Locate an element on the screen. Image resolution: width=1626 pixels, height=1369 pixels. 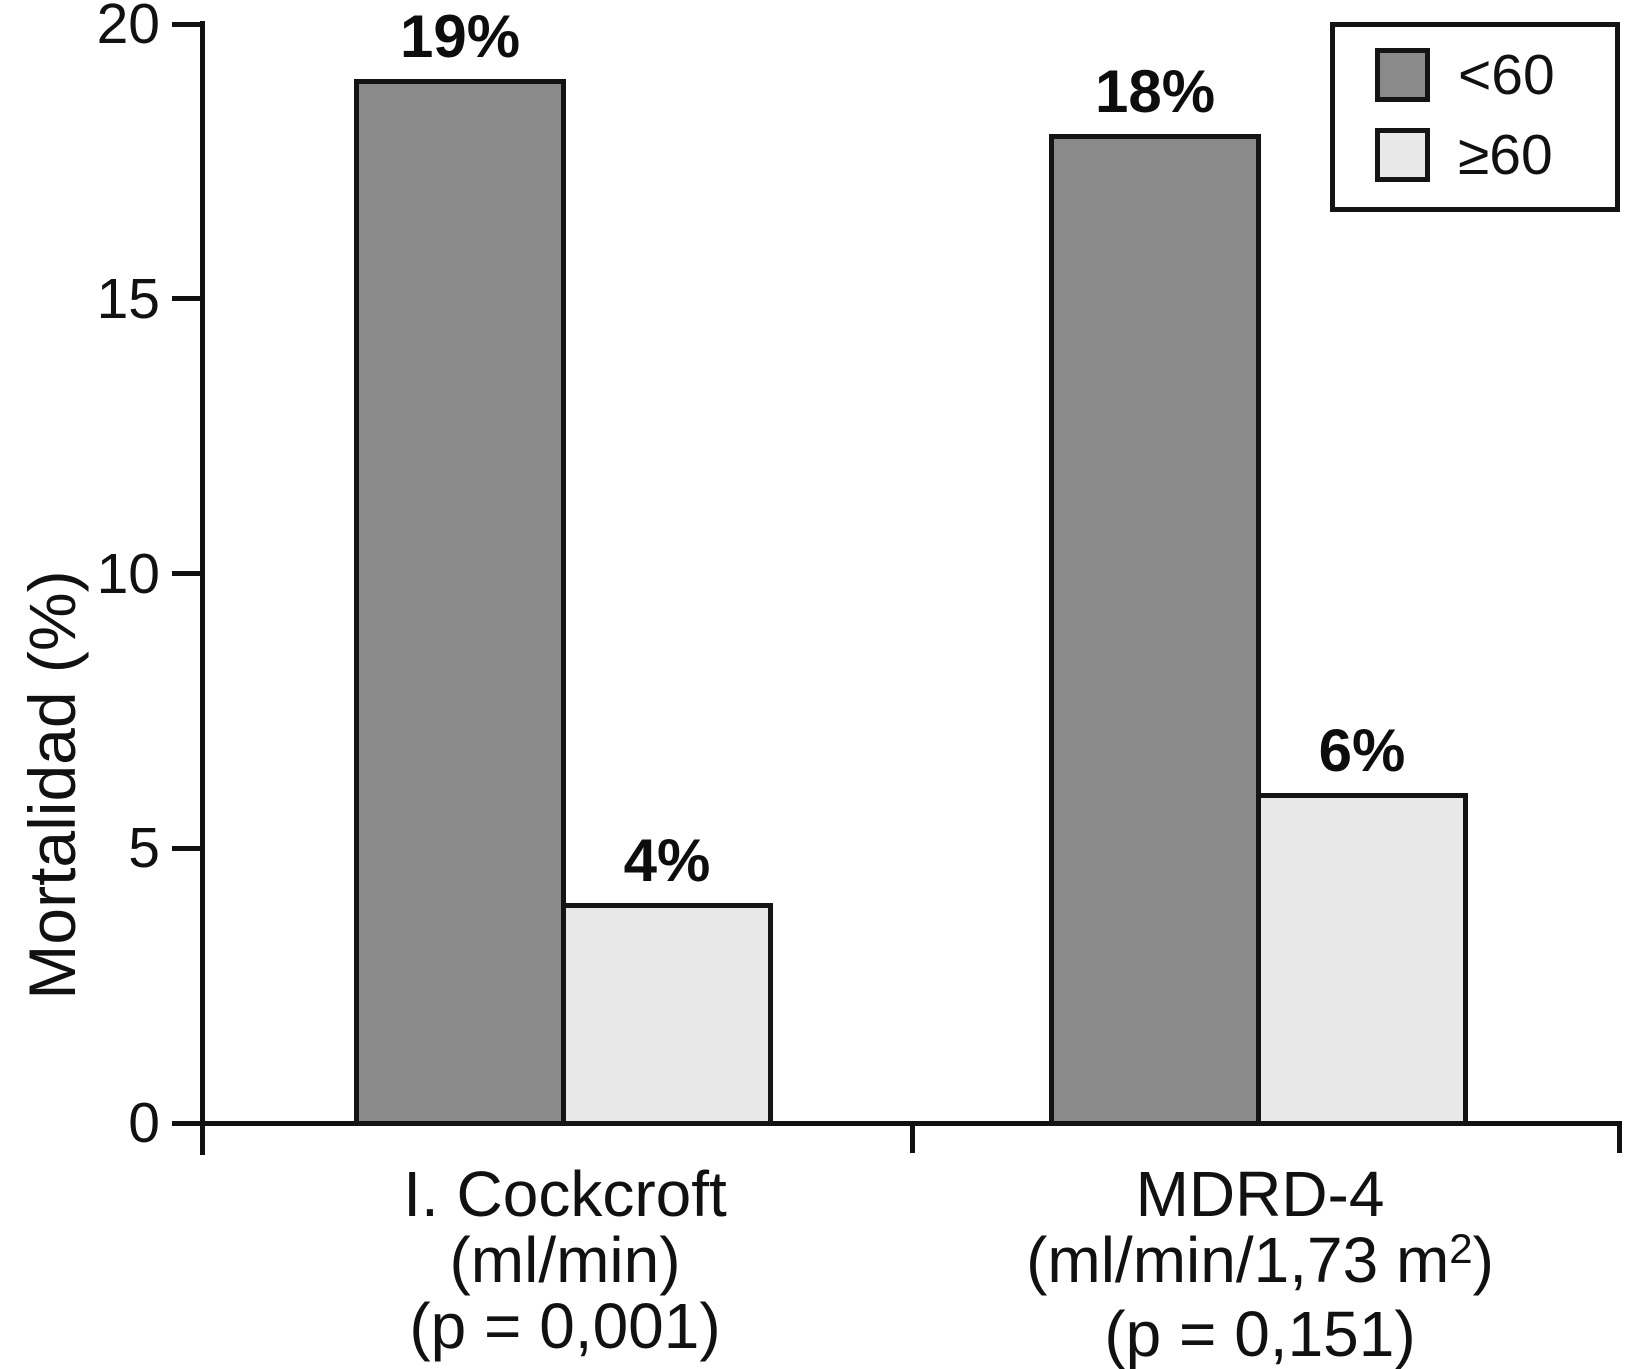
category-label-line2-text: (ml/min) is located at coordinates (565, 1260).